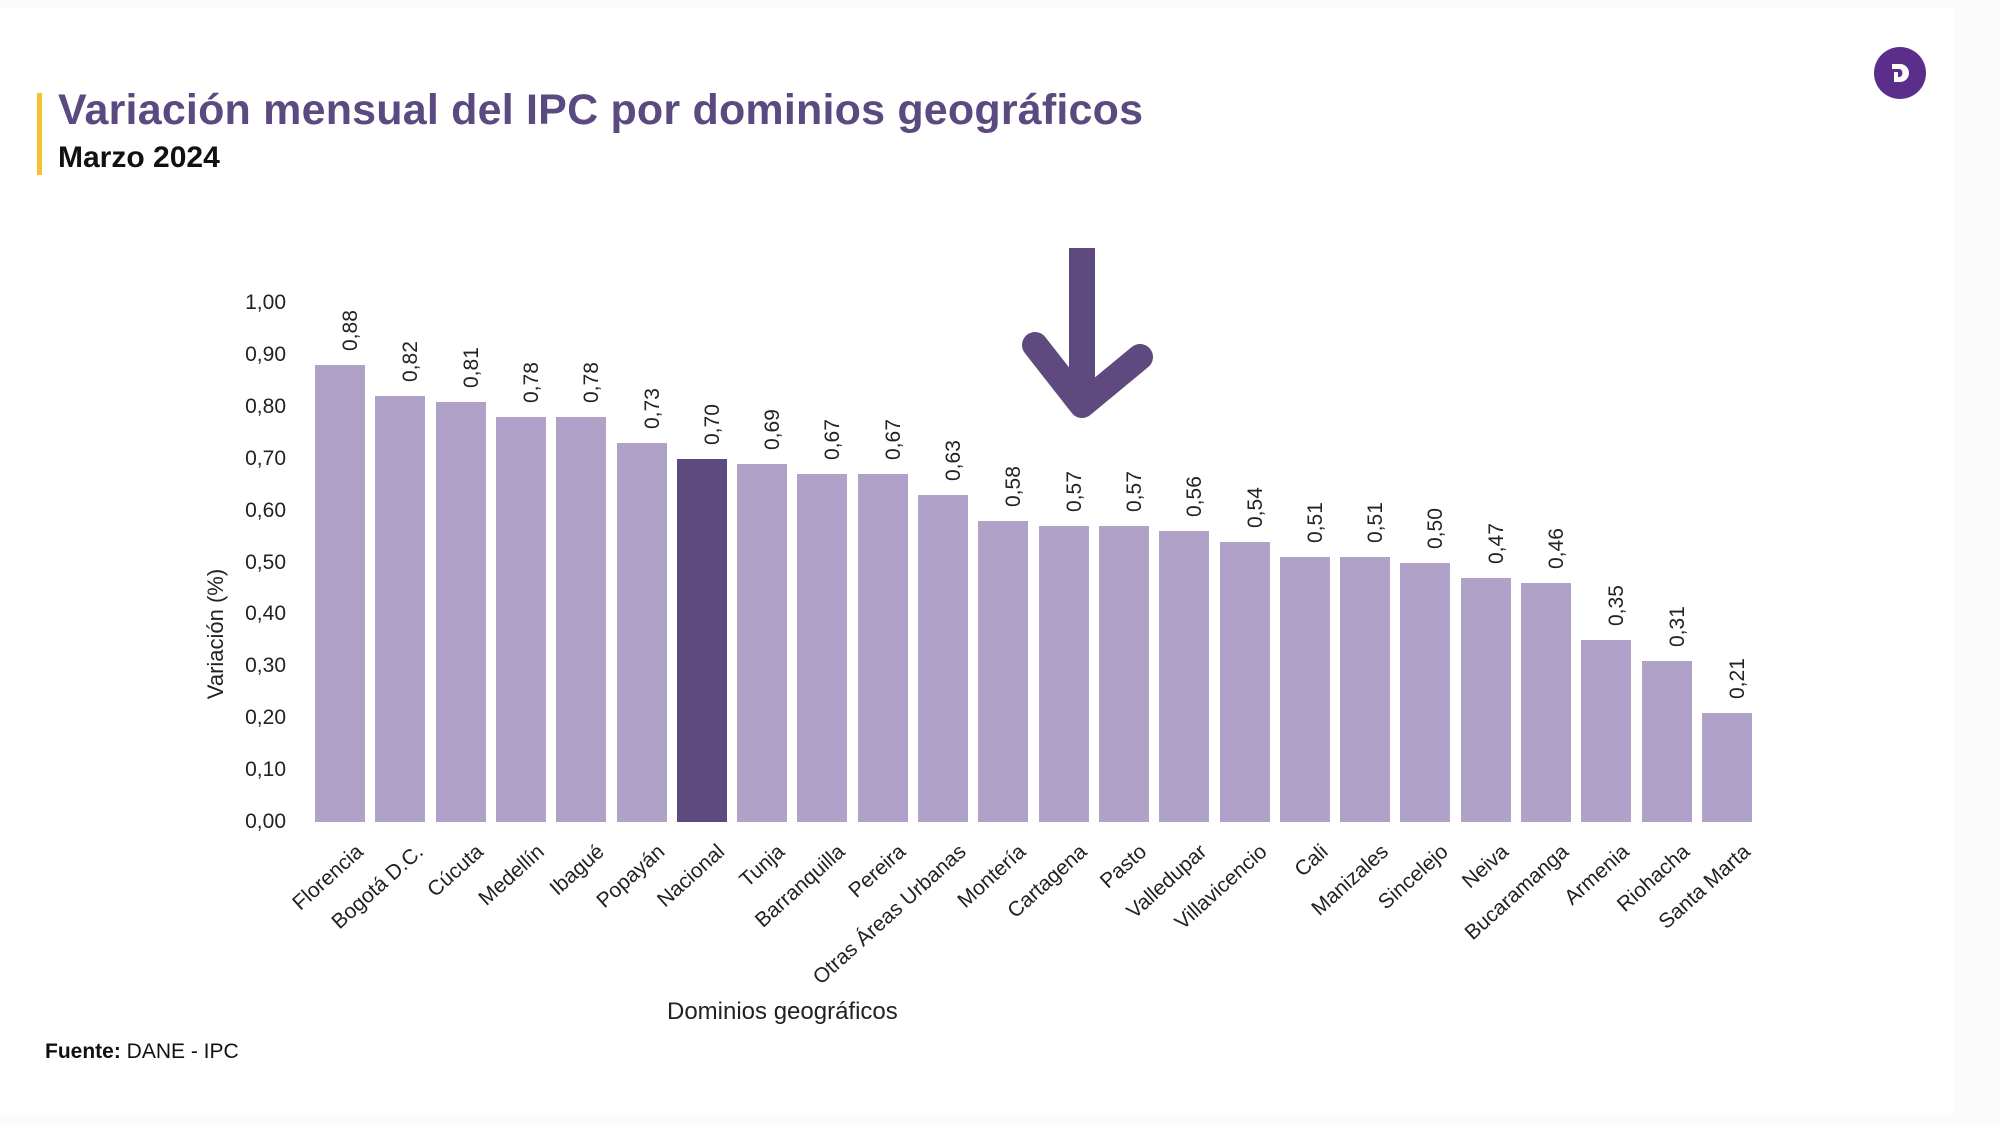  What do you see at coordinates (265, 718) in the screenshot?
I see `y-tick-label: 0,20` at bounding box center [265, 718].